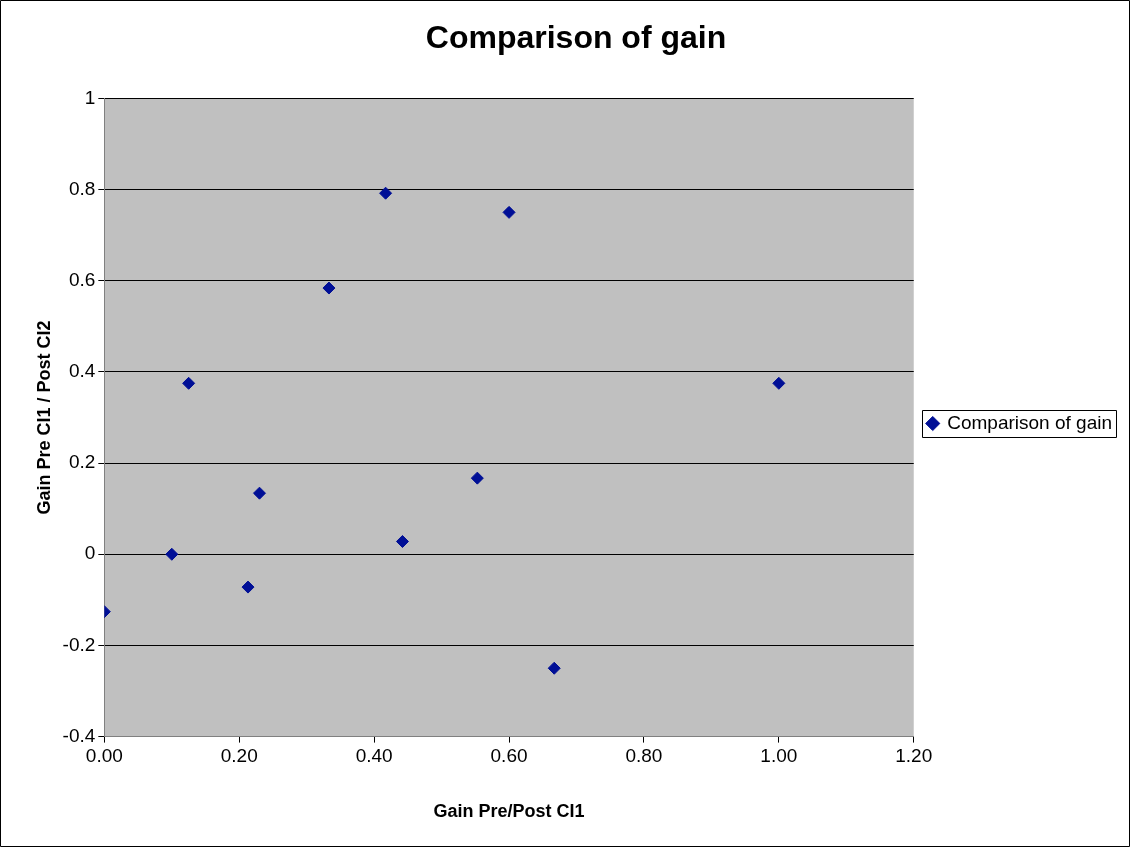 This screenshot has width=1130, height=847. I want to click on y-tick-label: 0.4, so click(82, 371).